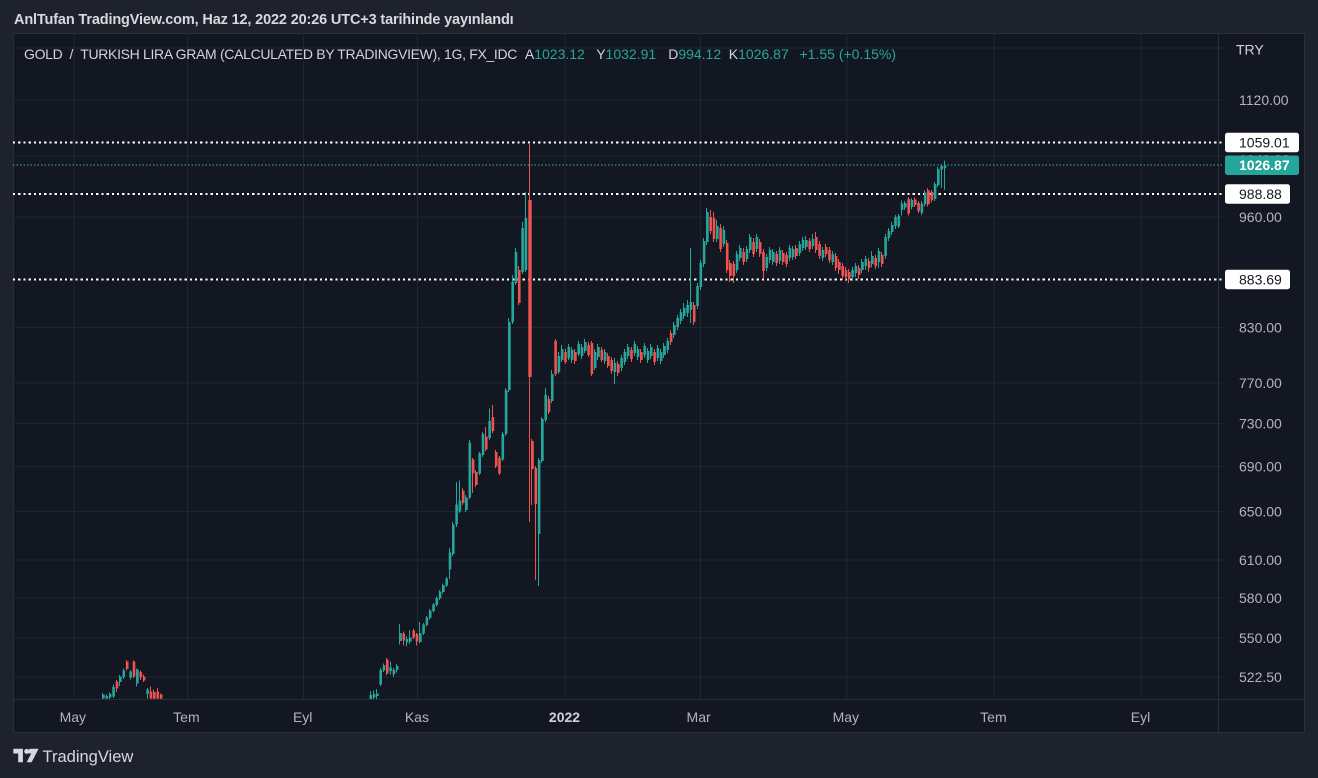  What do you see at coordinates (626, 54) in the screenshot?
I see `svg-text: Y1032.91` at bounding box center [626, 54].